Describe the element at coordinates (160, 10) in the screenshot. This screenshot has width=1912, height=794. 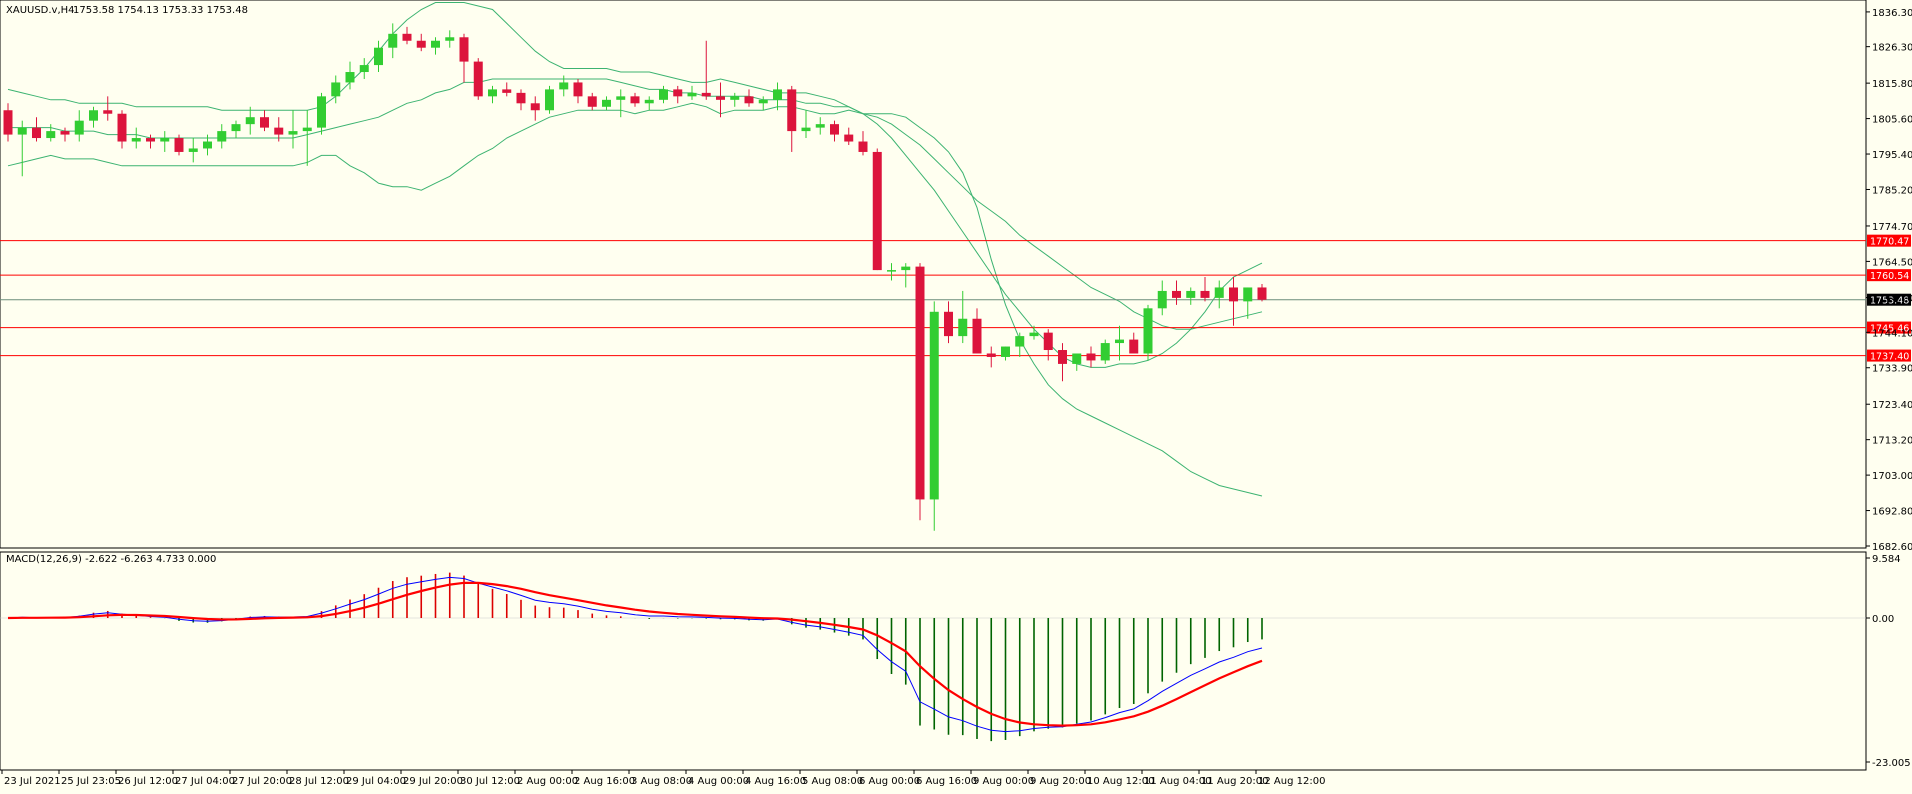
I see `ohlc-header: 1753.58 1754.13 1753.33 1753.48` at that location.